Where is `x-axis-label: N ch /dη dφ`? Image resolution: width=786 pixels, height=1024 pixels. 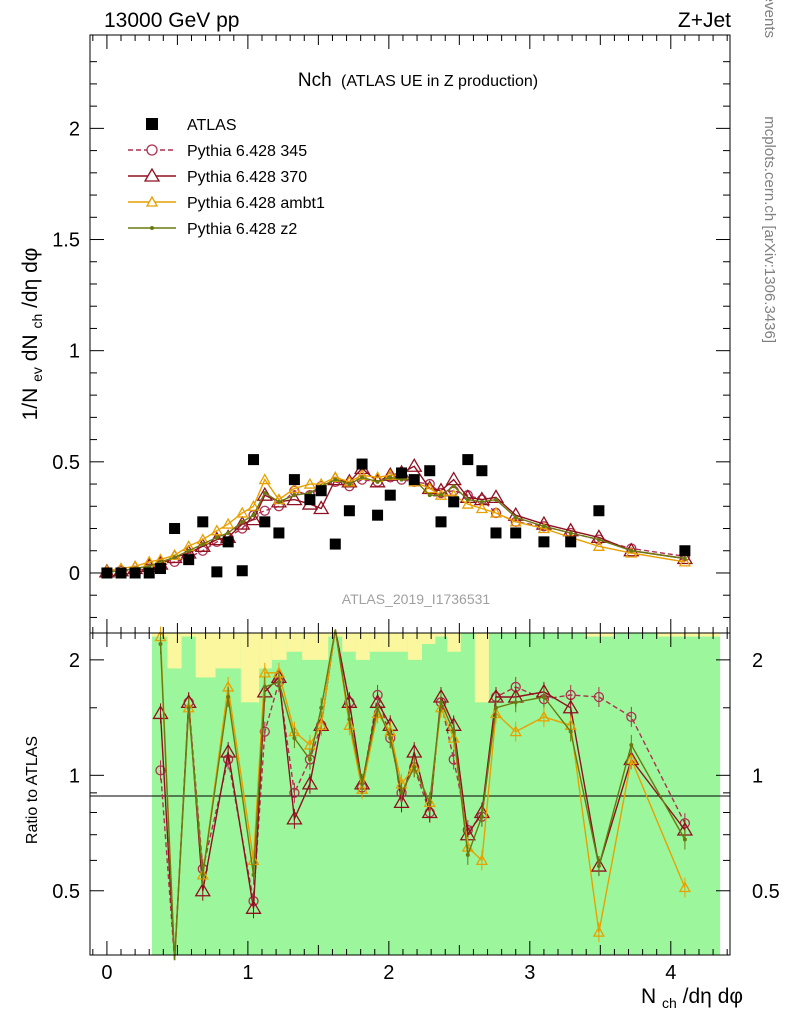
x-axis-label: N ch /dη dφ is located at coordinates (692, 999).